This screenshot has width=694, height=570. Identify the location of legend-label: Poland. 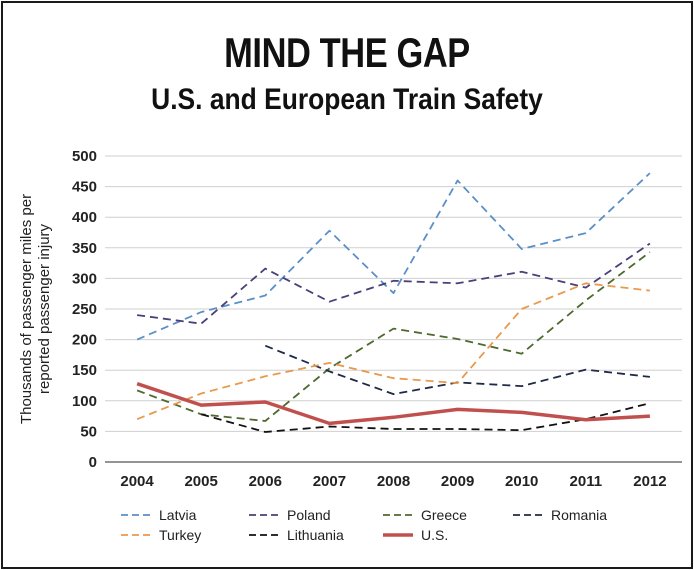
(309, 515).